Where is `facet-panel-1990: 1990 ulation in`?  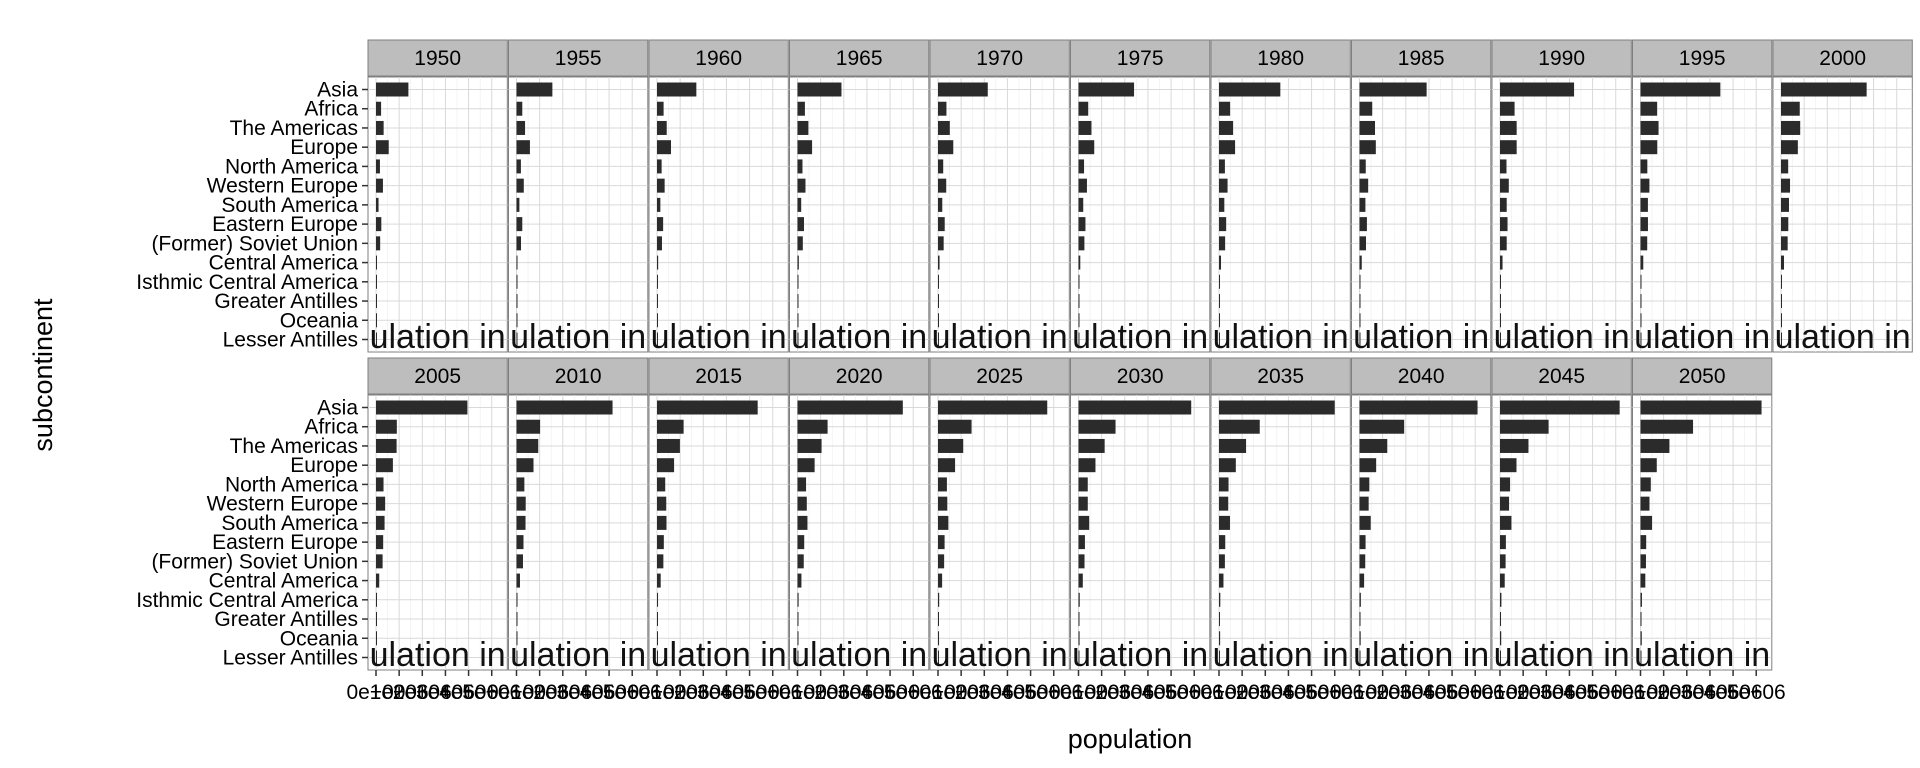
facet-panel-1990: 1990 ulation in is located at coordinates (1561, 196).